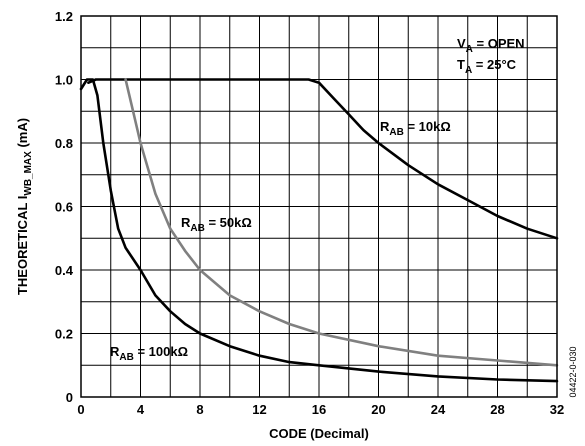  What do you see at coordinates (319, 433) in the screenshot?
I see `x-axis-title: CODE (Decimal)` at bounding box center [319, 433].